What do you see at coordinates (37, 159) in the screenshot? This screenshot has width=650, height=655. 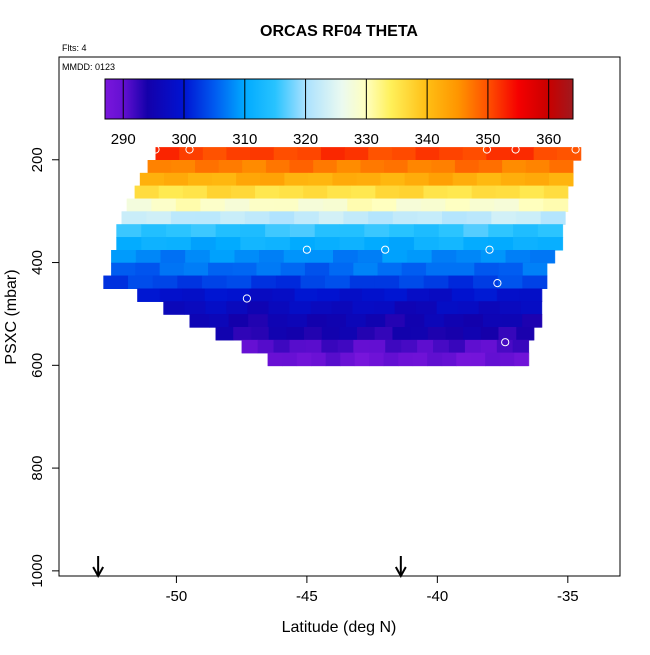 I see `y-tick-label: 200` at bounding box center [37, 159].